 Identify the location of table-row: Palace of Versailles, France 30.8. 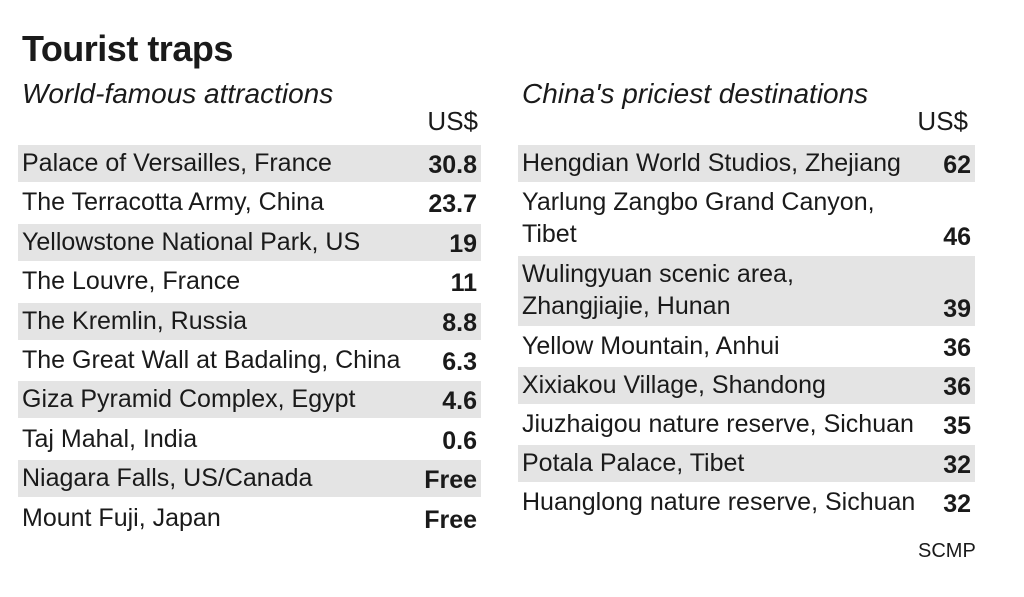
(249, 163).